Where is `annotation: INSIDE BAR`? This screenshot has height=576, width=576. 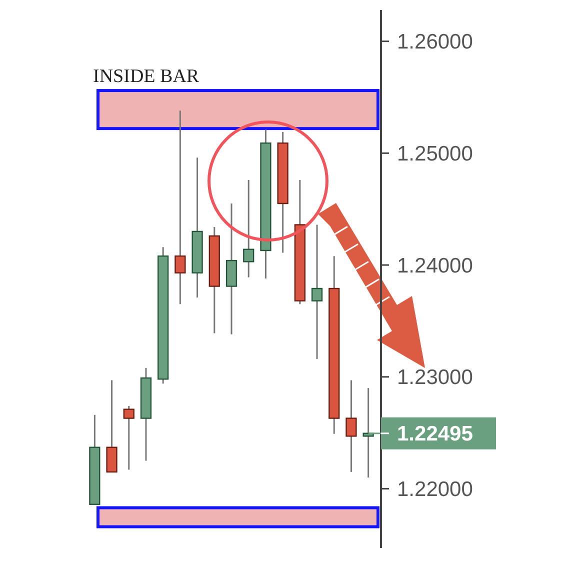
annotation: INSIDE BAR is located at coordinates (146, 76).